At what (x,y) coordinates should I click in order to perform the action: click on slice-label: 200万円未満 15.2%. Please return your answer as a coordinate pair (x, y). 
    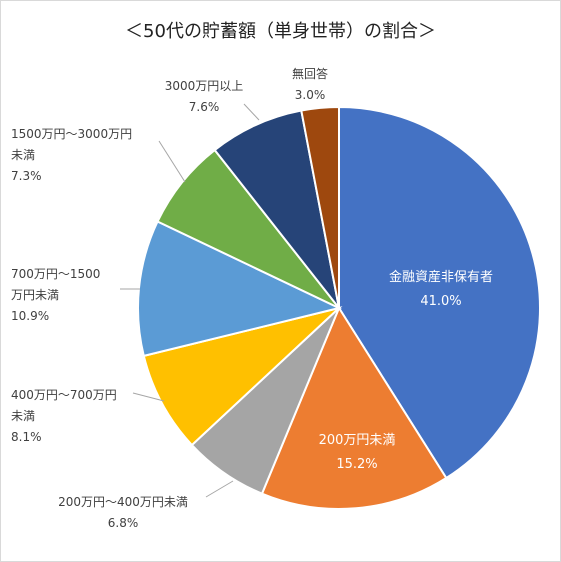
    Looking at the image, I should click on (357, 452).